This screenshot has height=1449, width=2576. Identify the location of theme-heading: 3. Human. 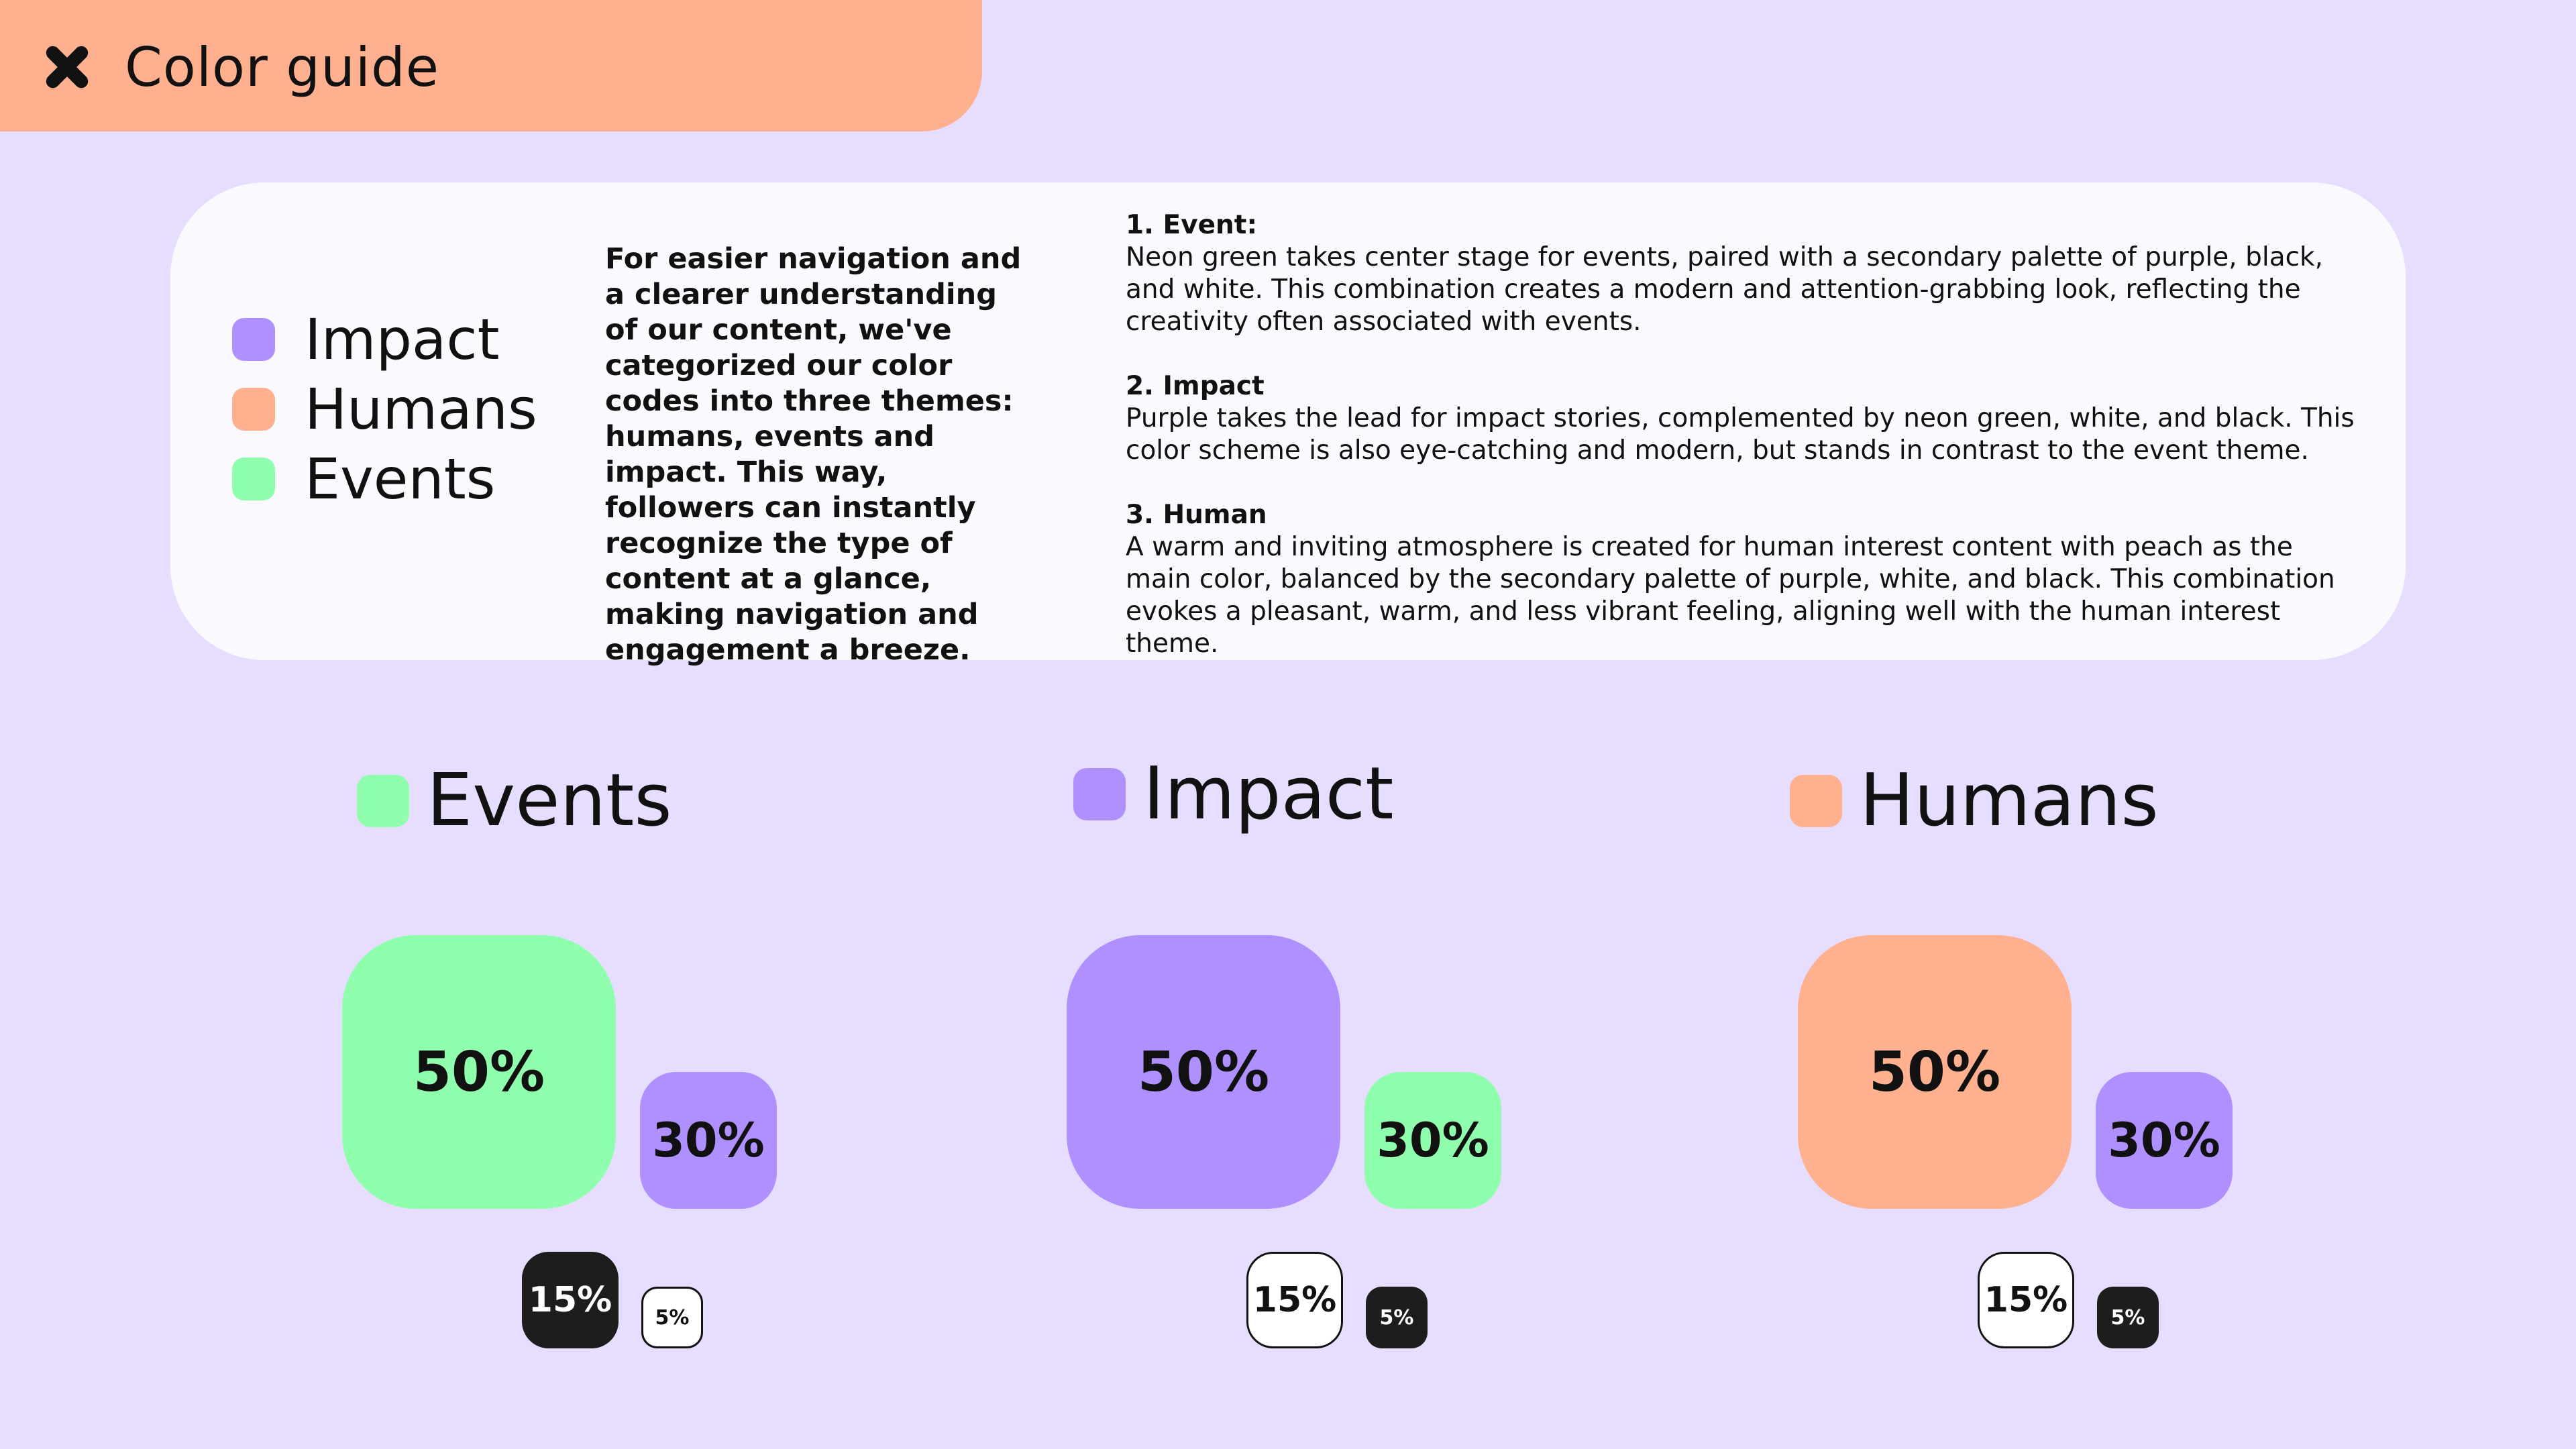
(1196, 515).